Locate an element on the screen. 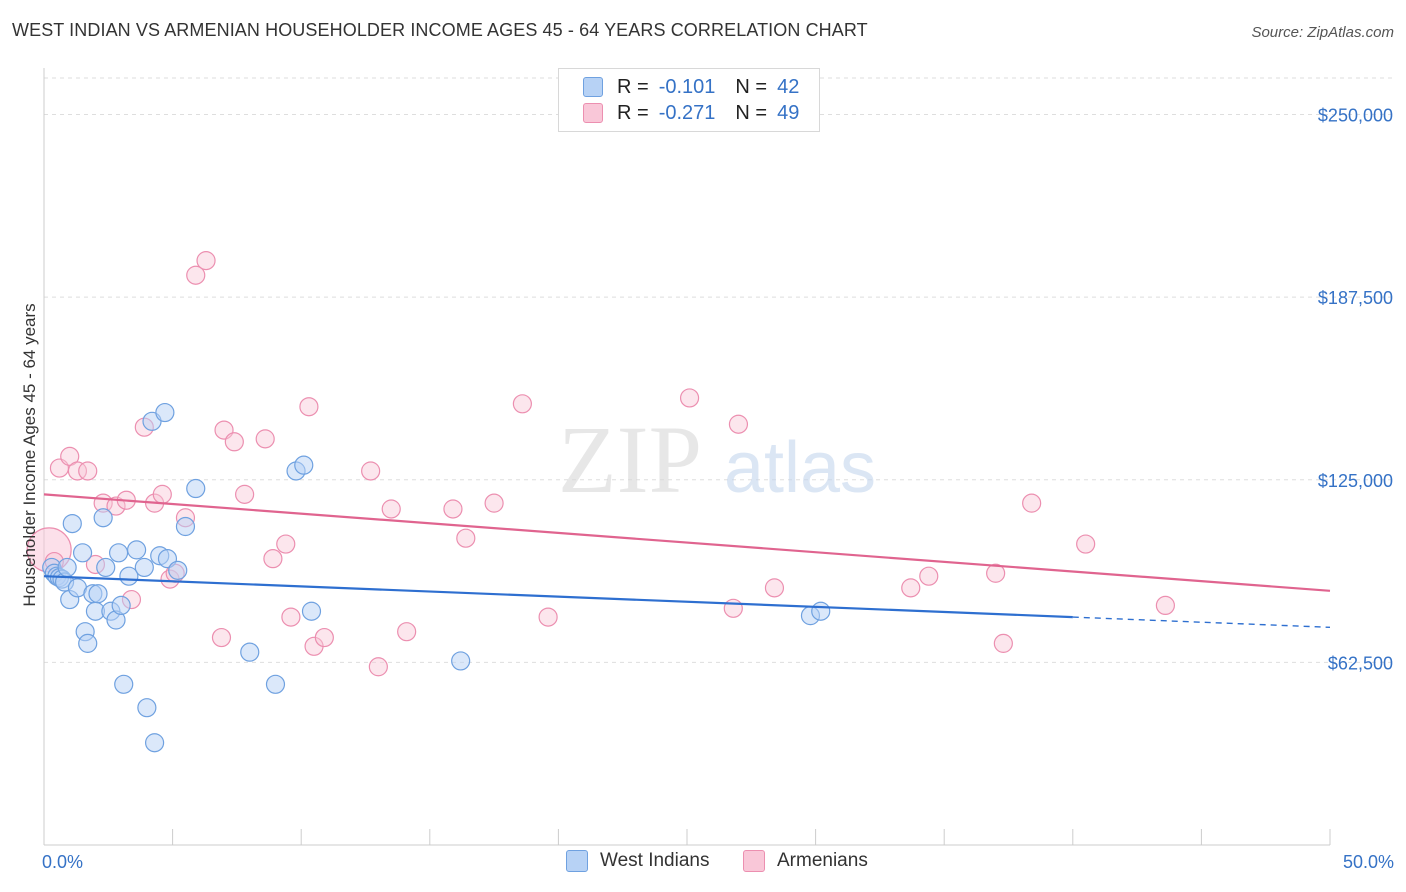 The height and width of the screenshot is (892, 1406). stats-legend: R = -0.101 N = 42 R = -0.271 N = 49 is located at coordinates (689, 100).